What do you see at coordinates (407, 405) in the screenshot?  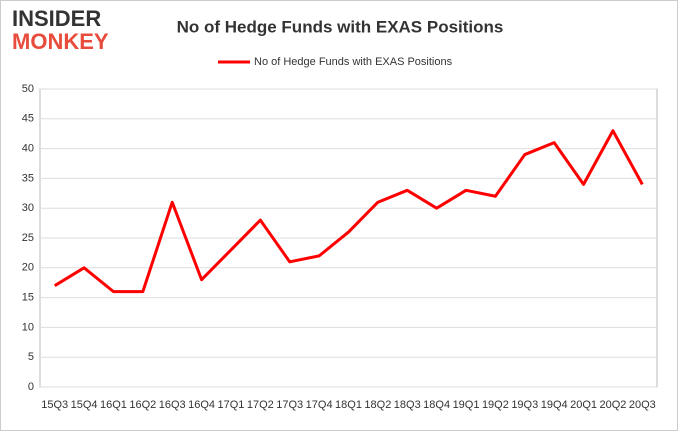 I see `x-tick-label: 18Q3` at bounding box center [407, 405].